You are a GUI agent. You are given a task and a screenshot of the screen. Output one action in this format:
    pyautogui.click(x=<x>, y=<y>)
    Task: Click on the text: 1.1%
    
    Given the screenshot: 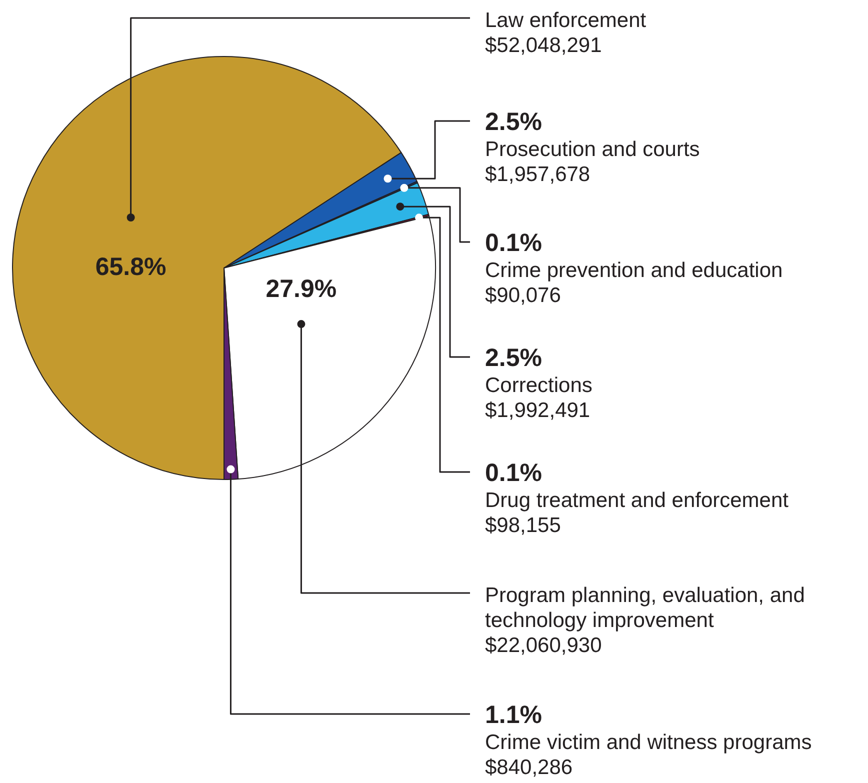 What is the action you would take?
    pyautogui.click(x=513, y=715)
    